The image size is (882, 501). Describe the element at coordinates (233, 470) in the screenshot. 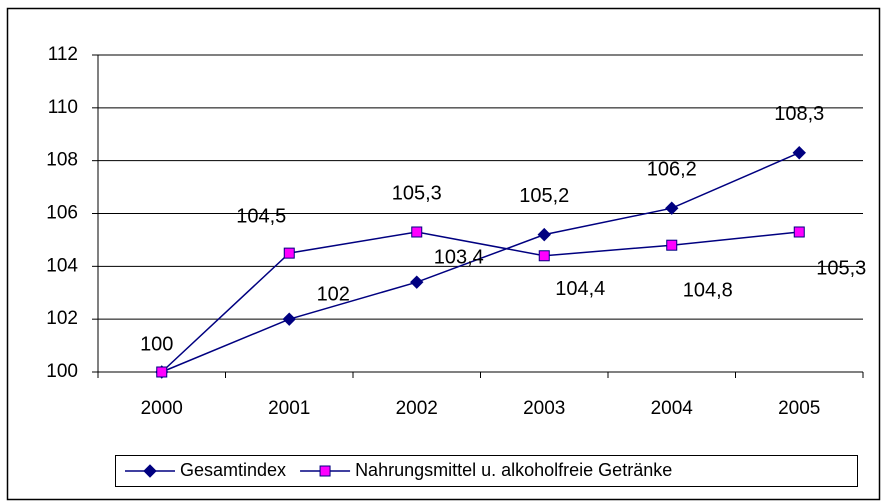

I see `legend-label: Gesamtindex` at that location.